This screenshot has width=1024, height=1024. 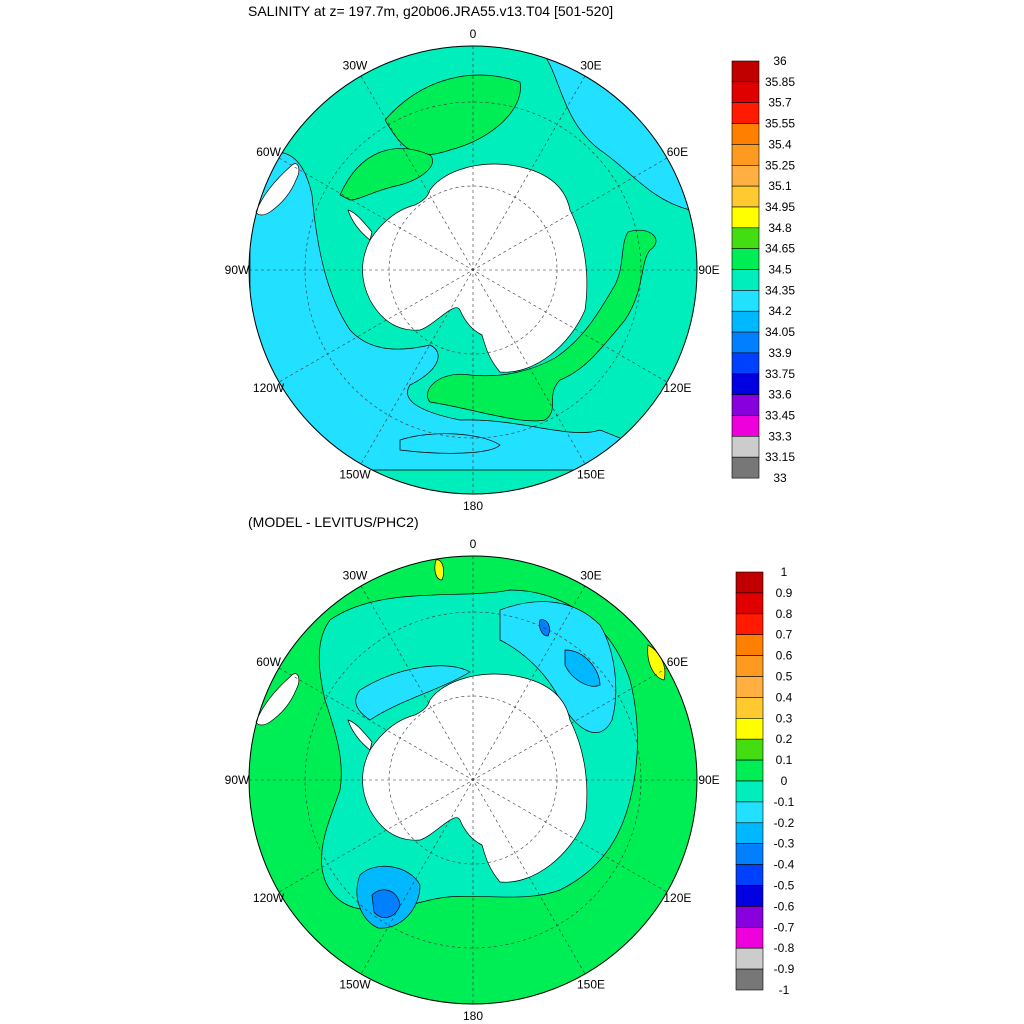 I want to click on bottom-lon-label-9: 90W, so click(x=237, y=780).